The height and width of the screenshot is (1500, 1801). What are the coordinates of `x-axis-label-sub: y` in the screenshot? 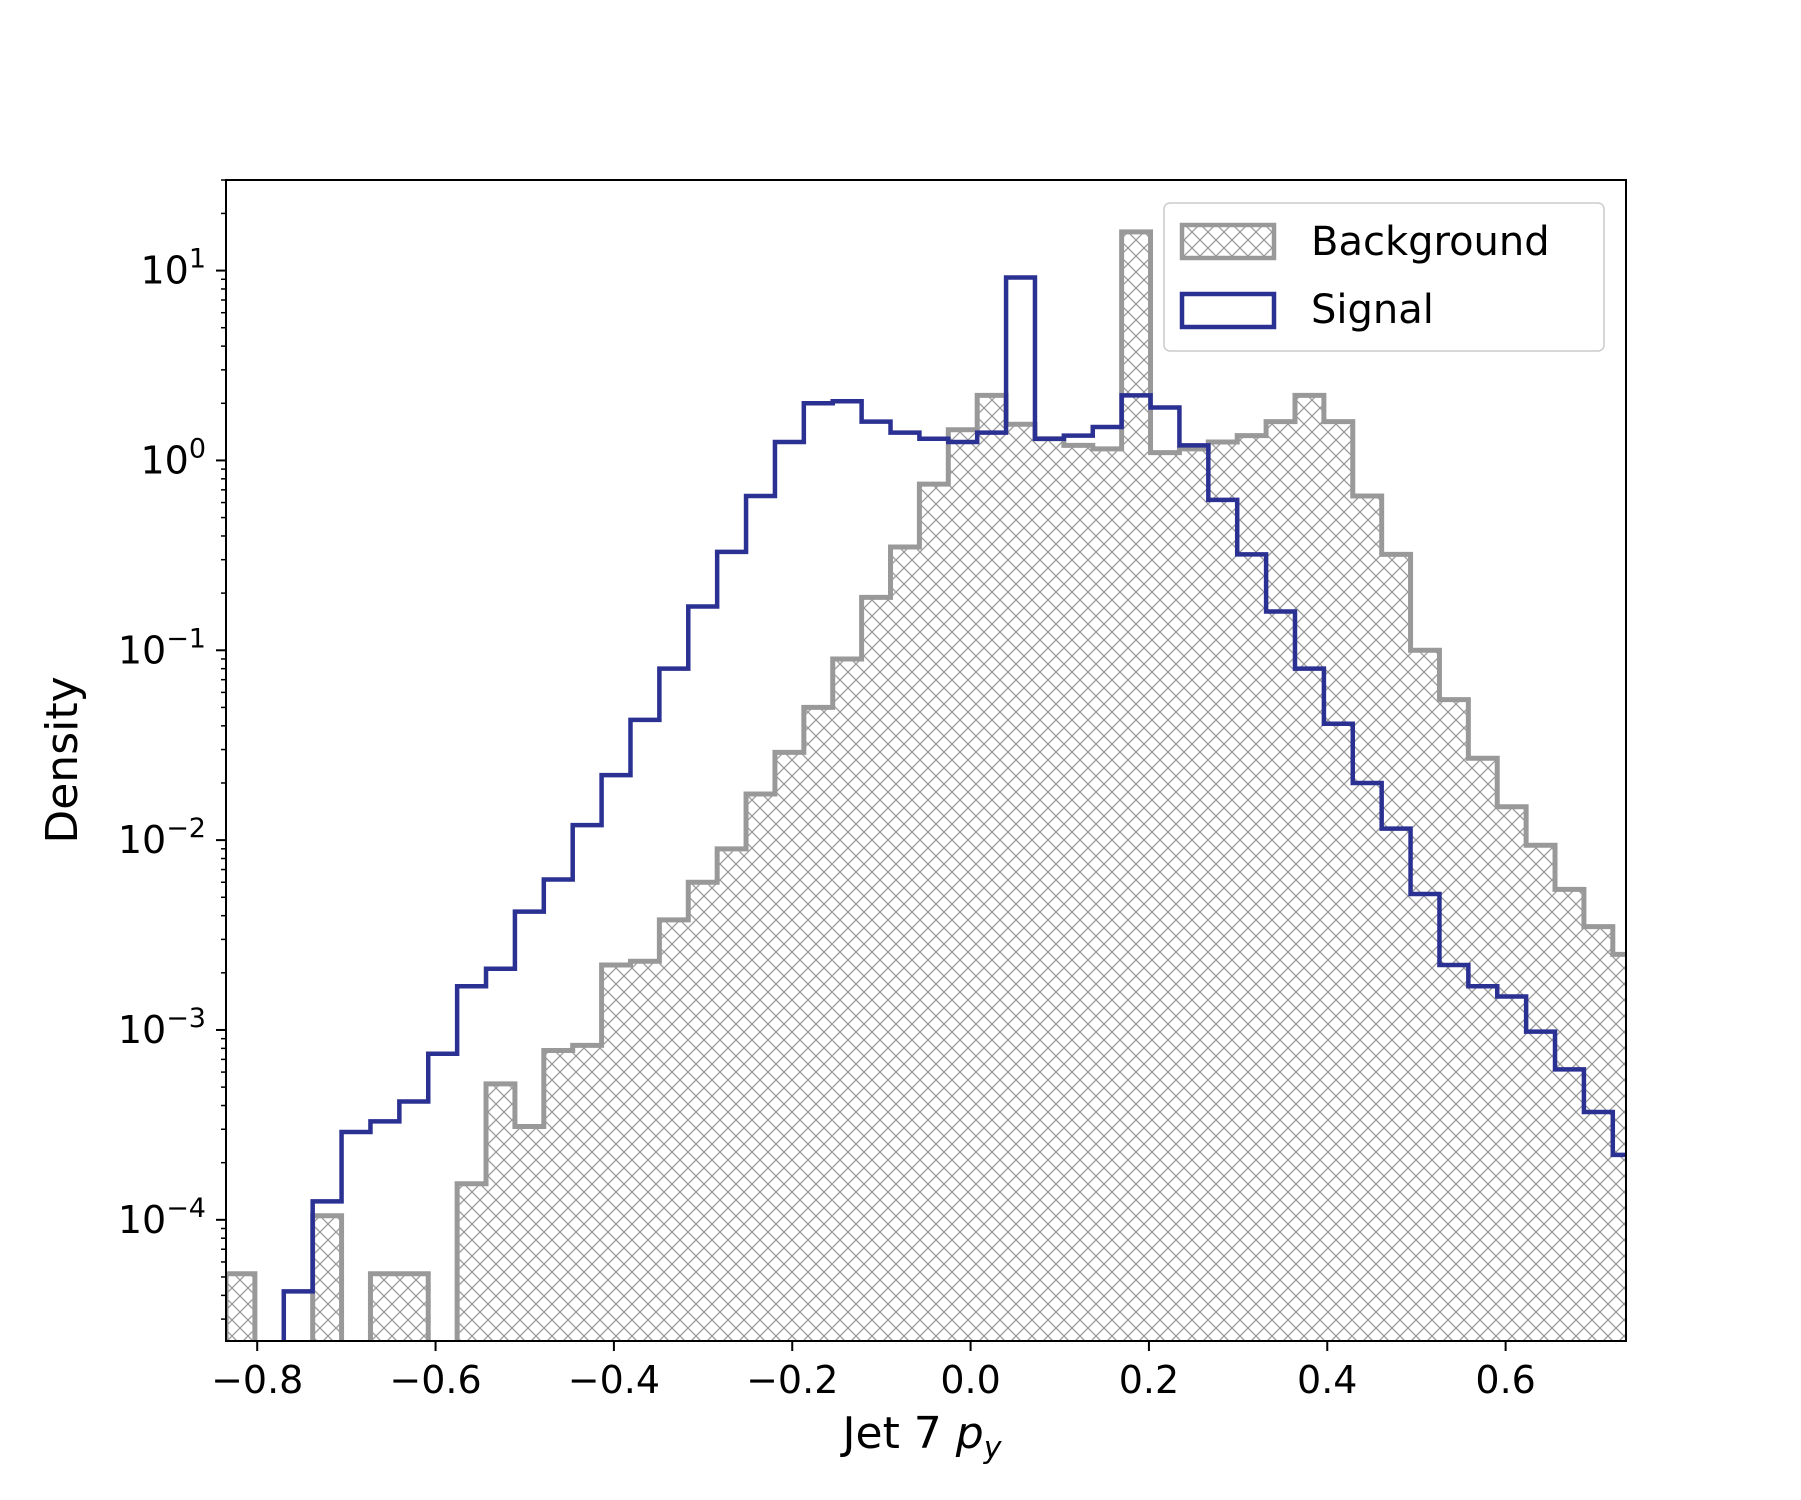 It's located at (993, 1448).